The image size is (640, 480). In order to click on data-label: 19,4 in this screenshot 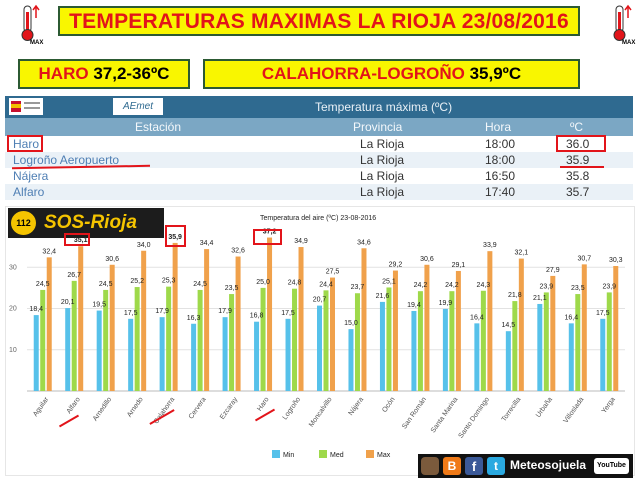, I will do `click(414, 305)`.